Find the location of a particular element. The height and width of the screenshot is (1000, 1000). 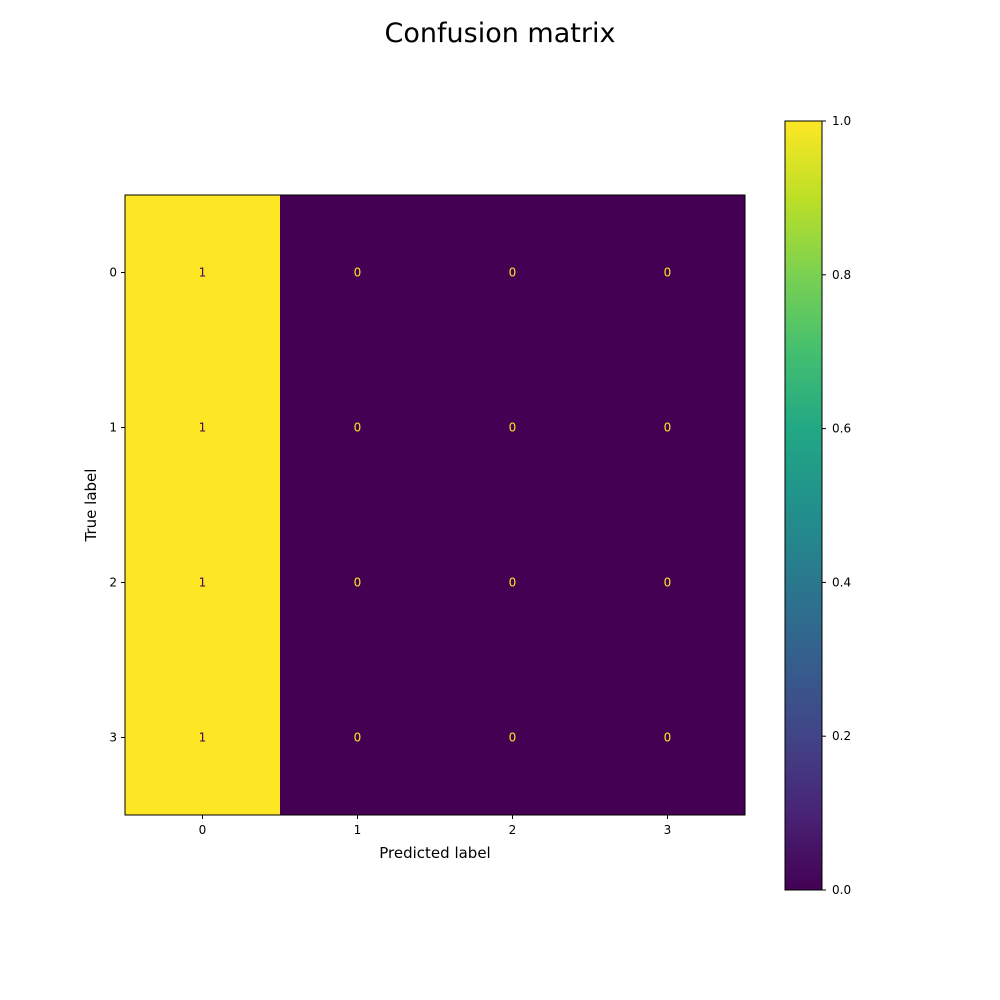

x-tick-label: 3 is located at coordinates (668, 830).